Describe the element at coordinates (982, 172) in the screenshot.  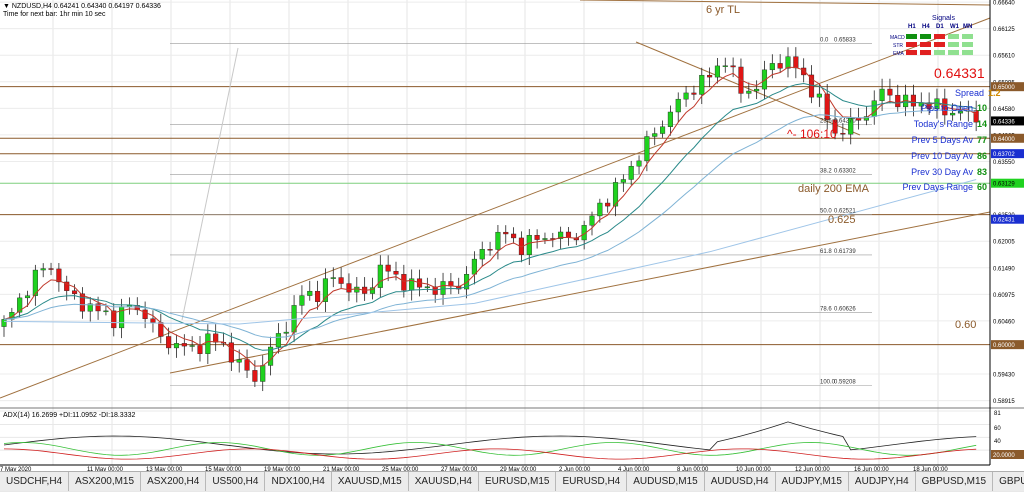
I see `info-value-prev30: 83` at that location.